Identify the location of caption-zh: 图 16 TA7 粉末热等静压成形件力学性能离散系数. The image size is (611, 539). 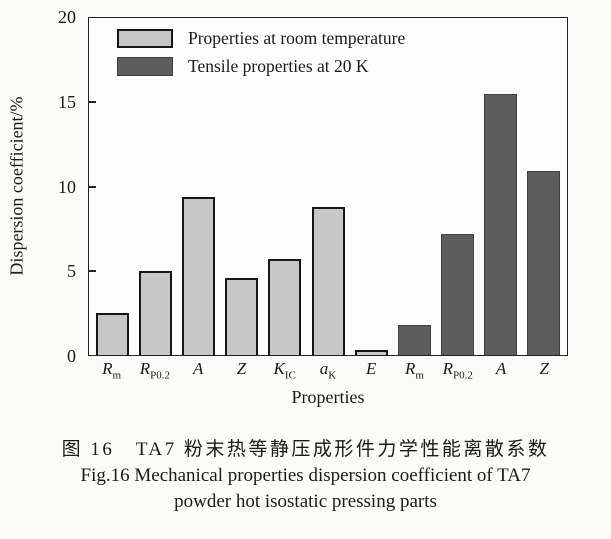
(305, 449).